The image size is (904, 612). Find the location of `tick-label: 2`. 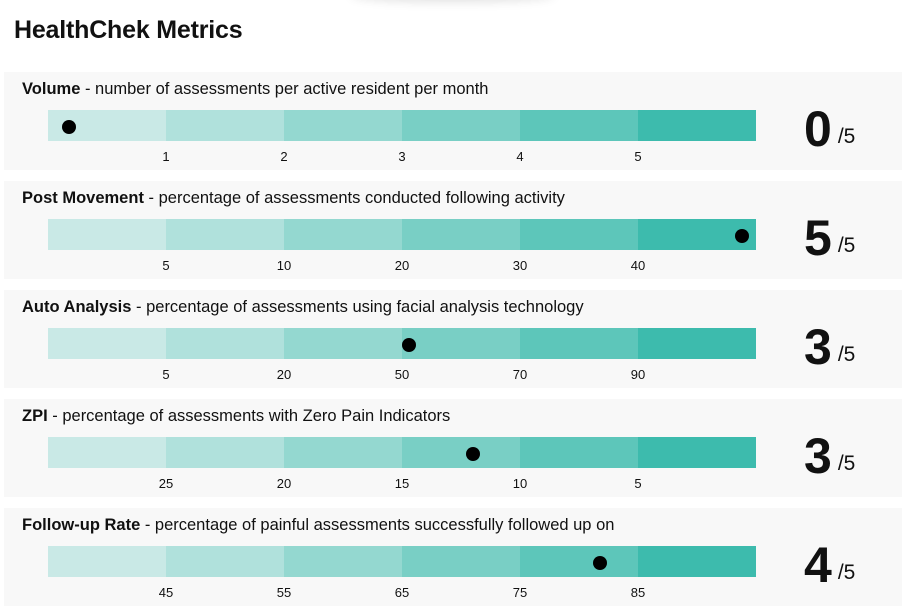

tick-label: 2 is located at coordinates (284, 156).